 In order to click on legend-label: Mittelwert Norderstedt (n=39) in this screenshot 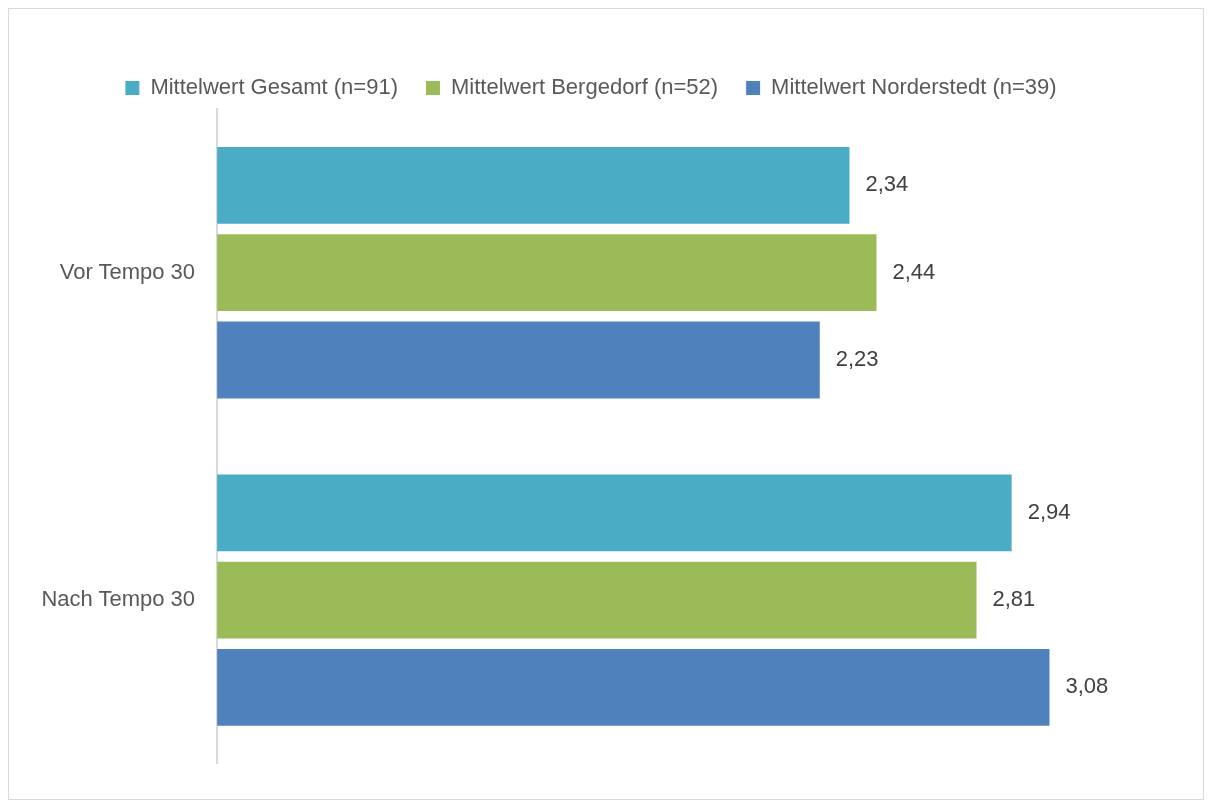, I will do `click(914, 87)`.